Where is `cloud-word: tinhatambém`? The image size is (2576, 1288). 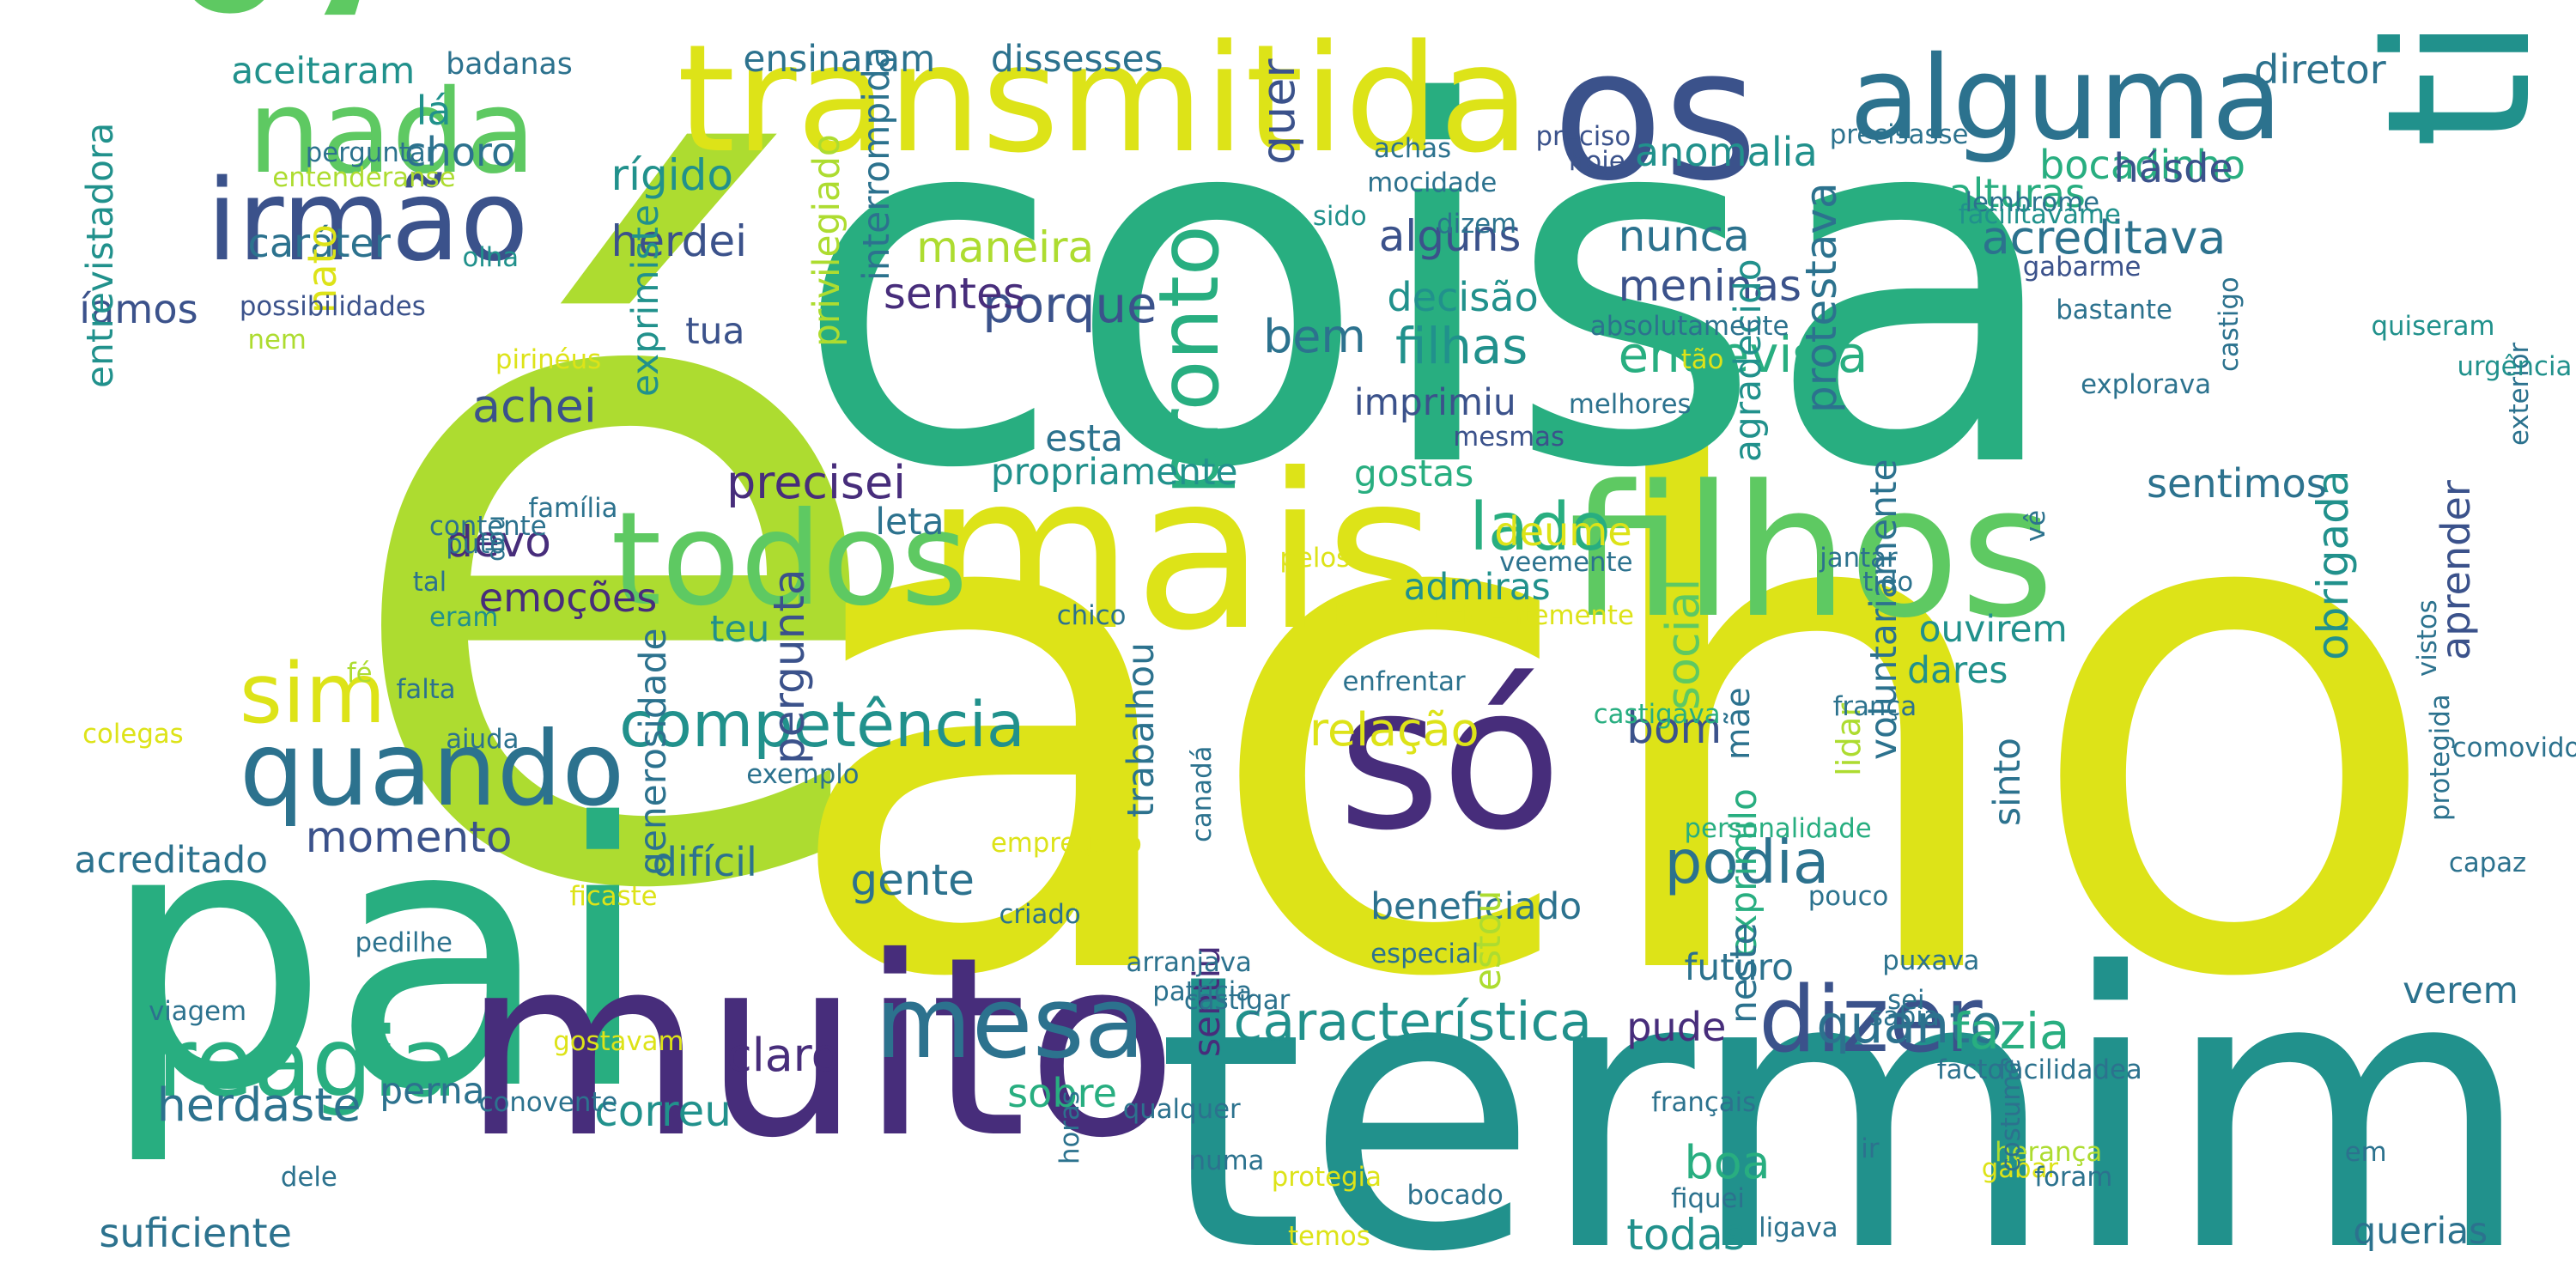
cloud-word: tinhatambém is located at coordinates (2460, 74).